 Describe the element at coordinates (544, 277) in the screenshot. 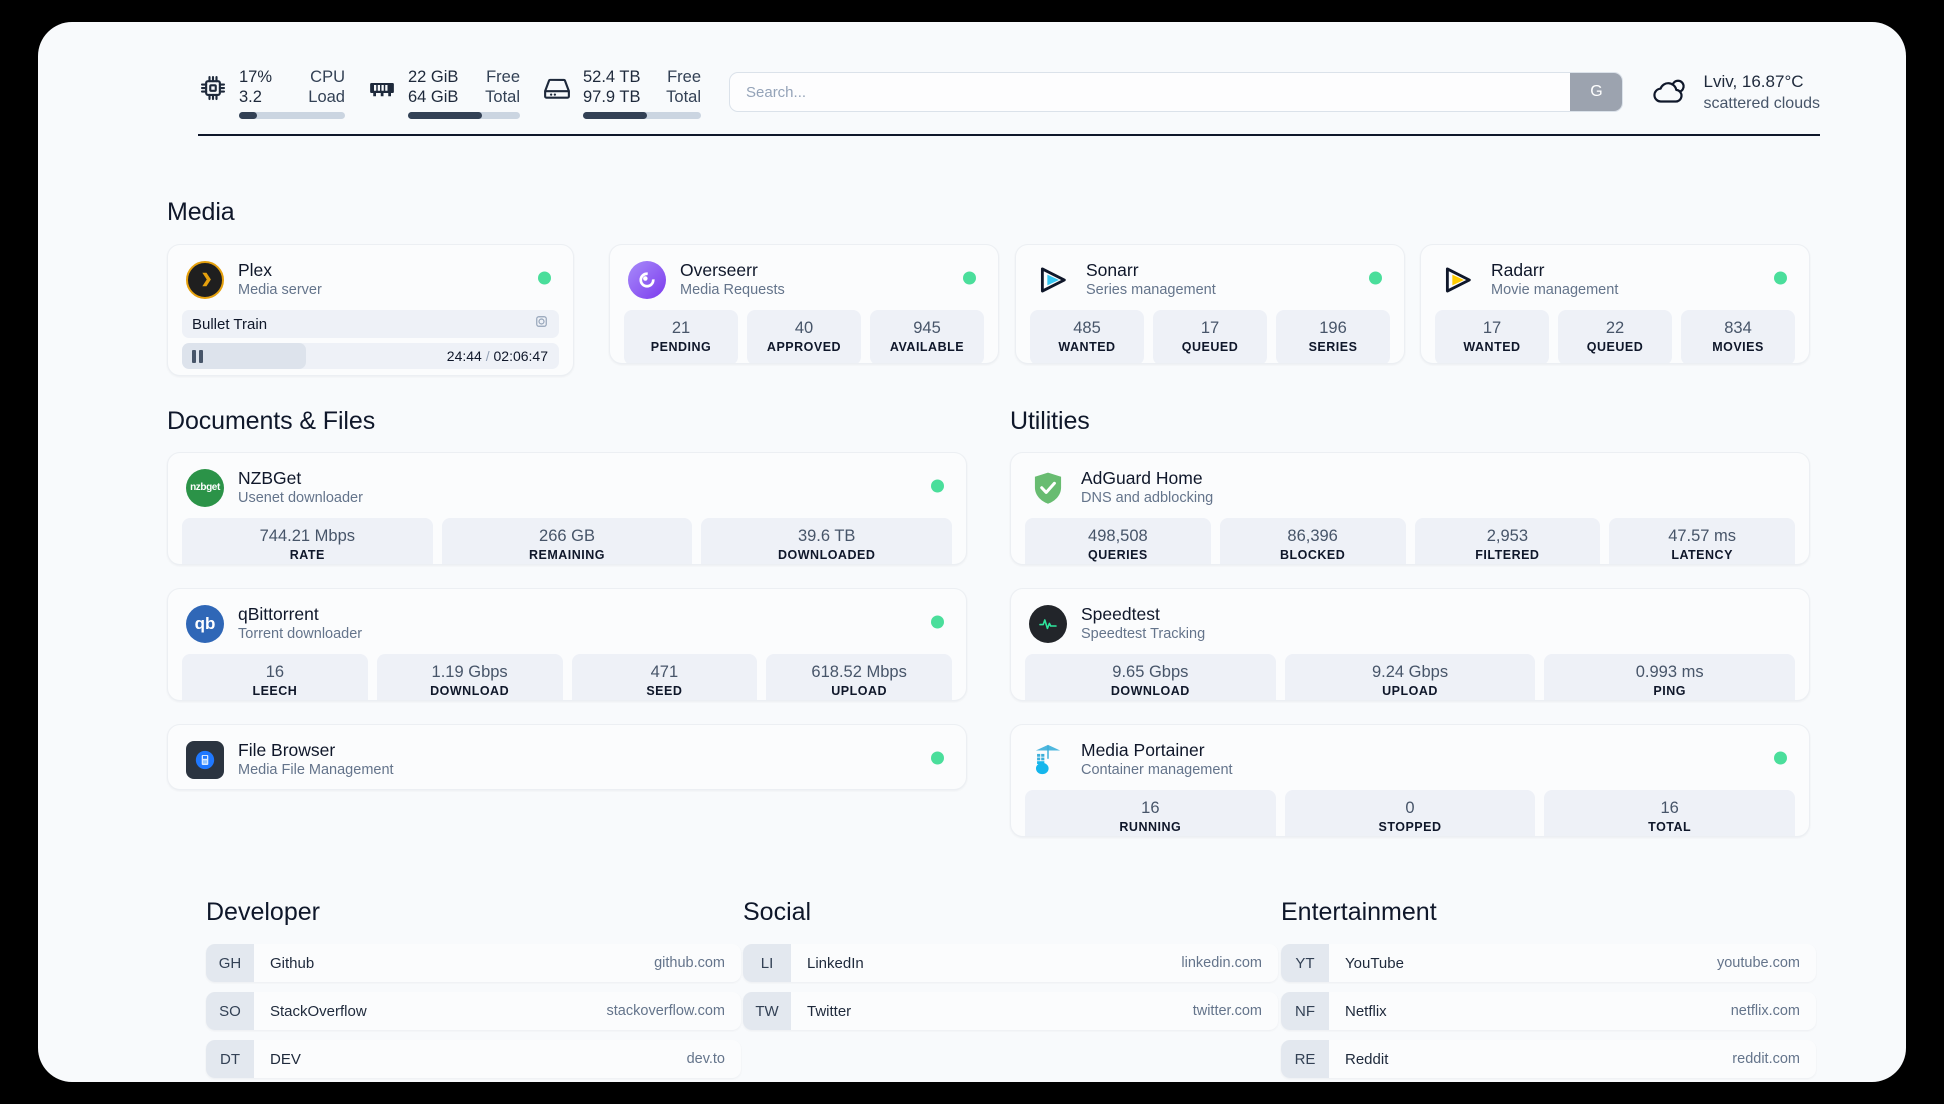

I see `plex-status-indicator` at that location.